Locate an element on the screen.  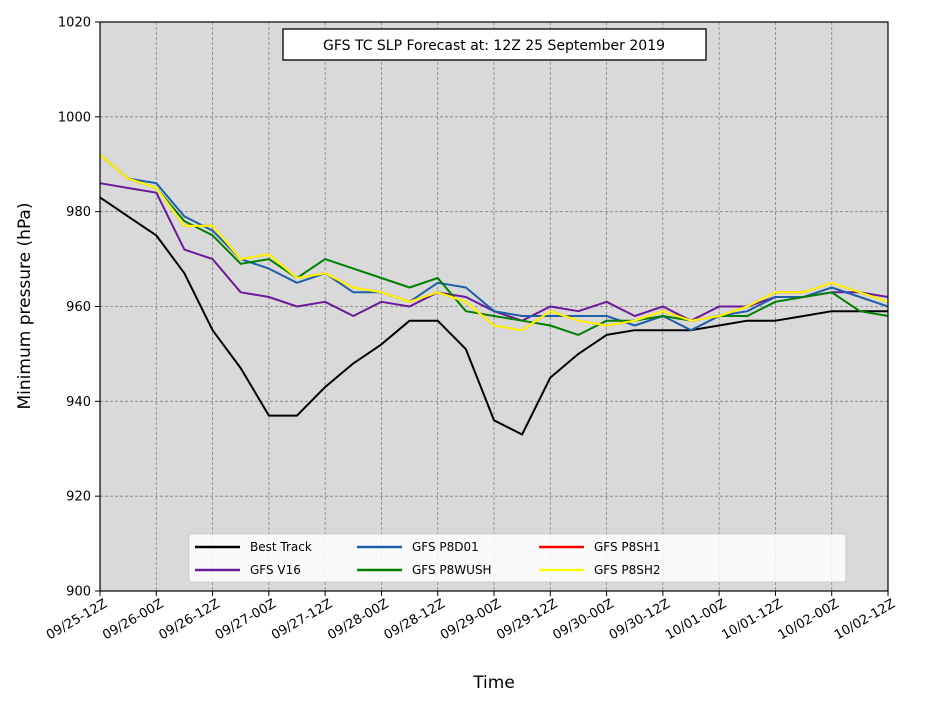
x-tick-label: 09/28-00Z is located at coordinates (358, 619).